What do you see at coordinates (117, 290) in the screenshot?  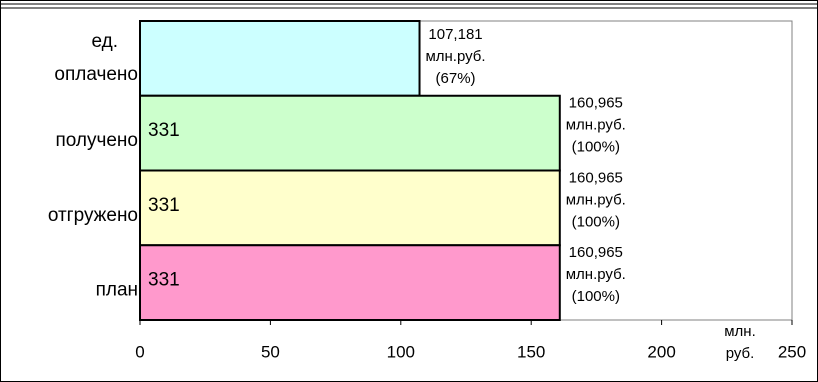 I see `y-tick-label: план` at bounding box center [117, 290].